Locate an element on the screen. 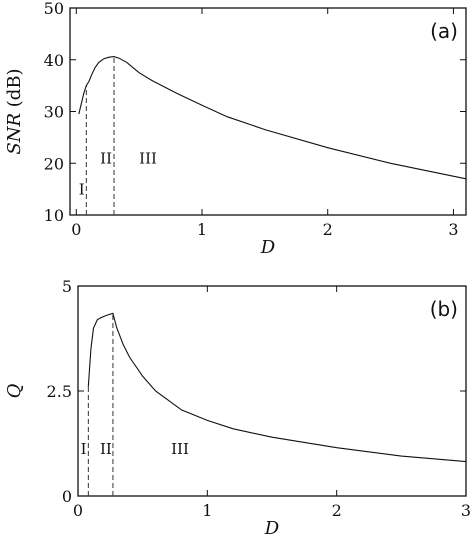 This screenshot has height=535, width=474. y-tick-label: 30 is located at coordinates (54, 112).